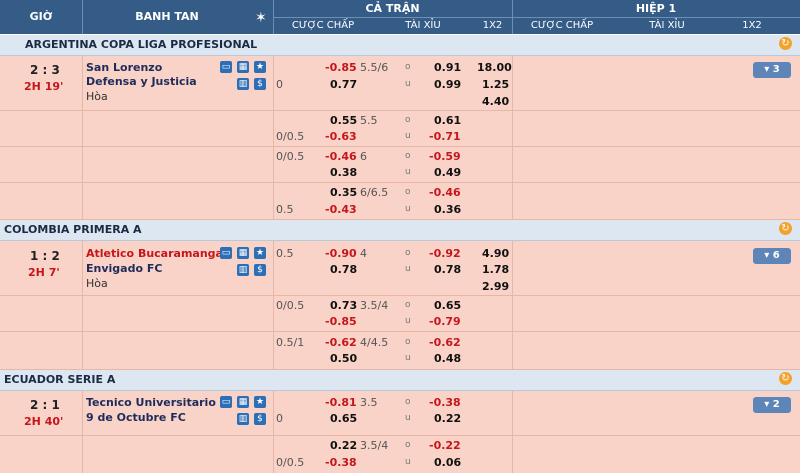  Describe the element at coordinates (772, 256) in the screenshot. I see `more-markets-button: ▾ 6` at that location.